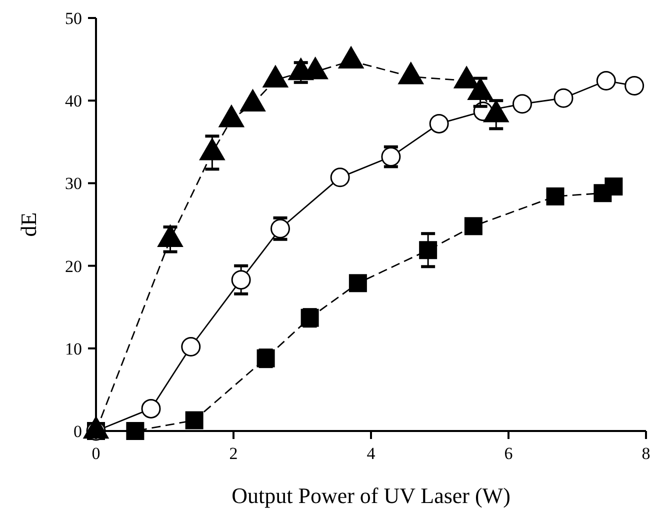  Describe the element at coordinates (371, 453) in the screenshot. I see `x-tick-label: 4` at that location.